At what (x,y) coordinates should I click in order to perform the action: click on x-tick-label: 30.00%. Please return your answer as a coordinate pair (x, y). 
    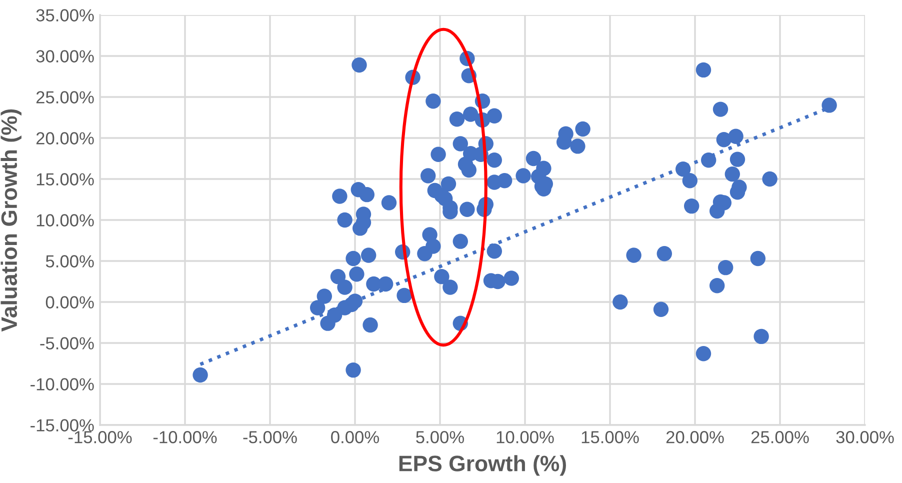
    Looking at the image, I should click on (865, 437).